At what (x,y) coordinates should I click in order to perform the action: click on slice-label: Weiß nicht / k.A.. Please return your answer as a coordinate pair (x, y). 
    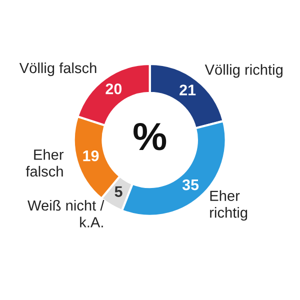
    Looking at the image, I should click on (66, 214).